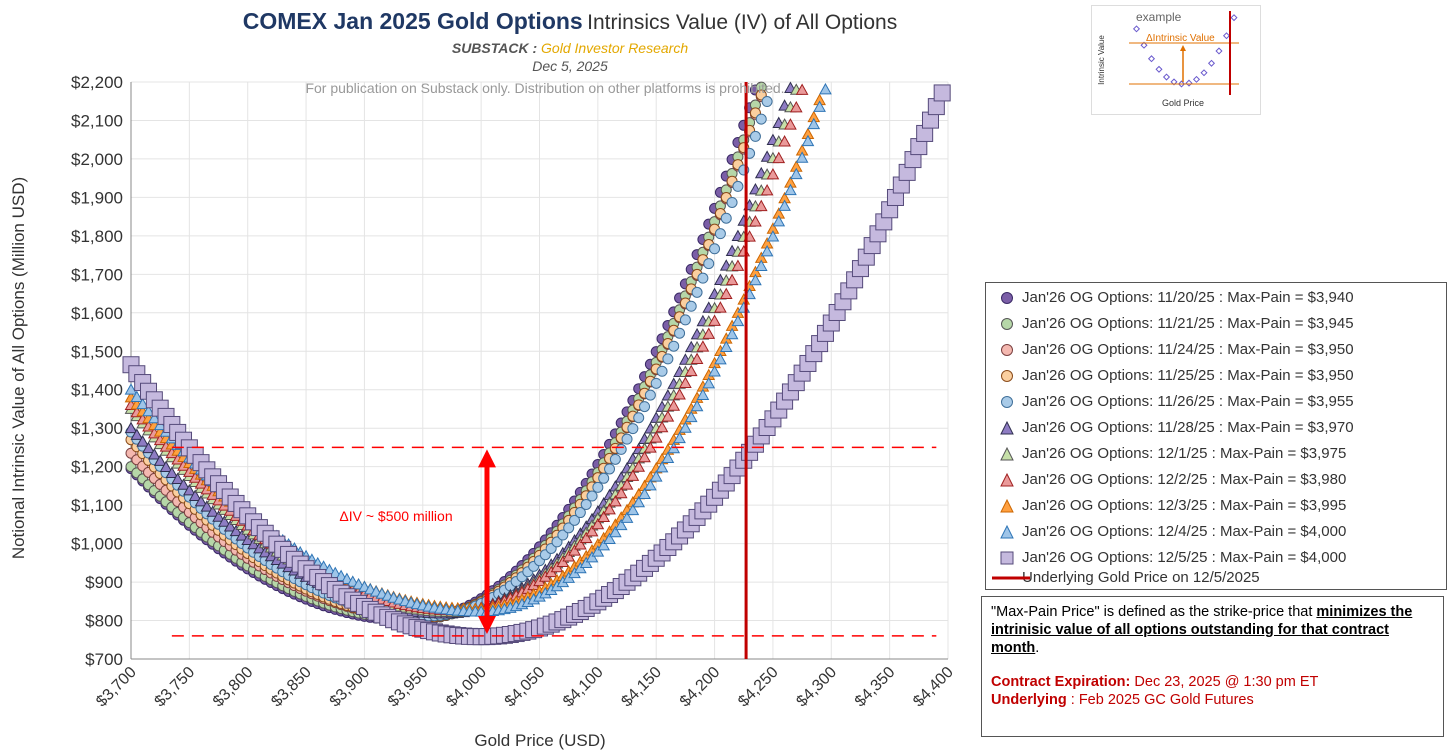  I want to click on y-tick-label: $1,800, so click(97, 236).